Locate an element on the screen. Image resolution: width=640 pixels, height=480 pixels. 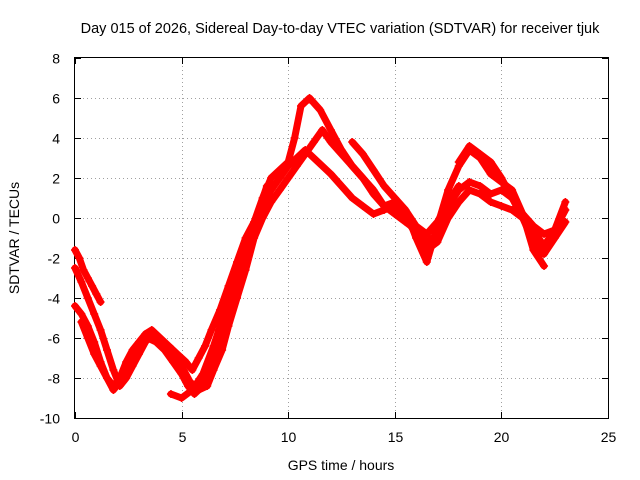
x-axis-label: GPS time / hours is located at coordinates (341, 465).